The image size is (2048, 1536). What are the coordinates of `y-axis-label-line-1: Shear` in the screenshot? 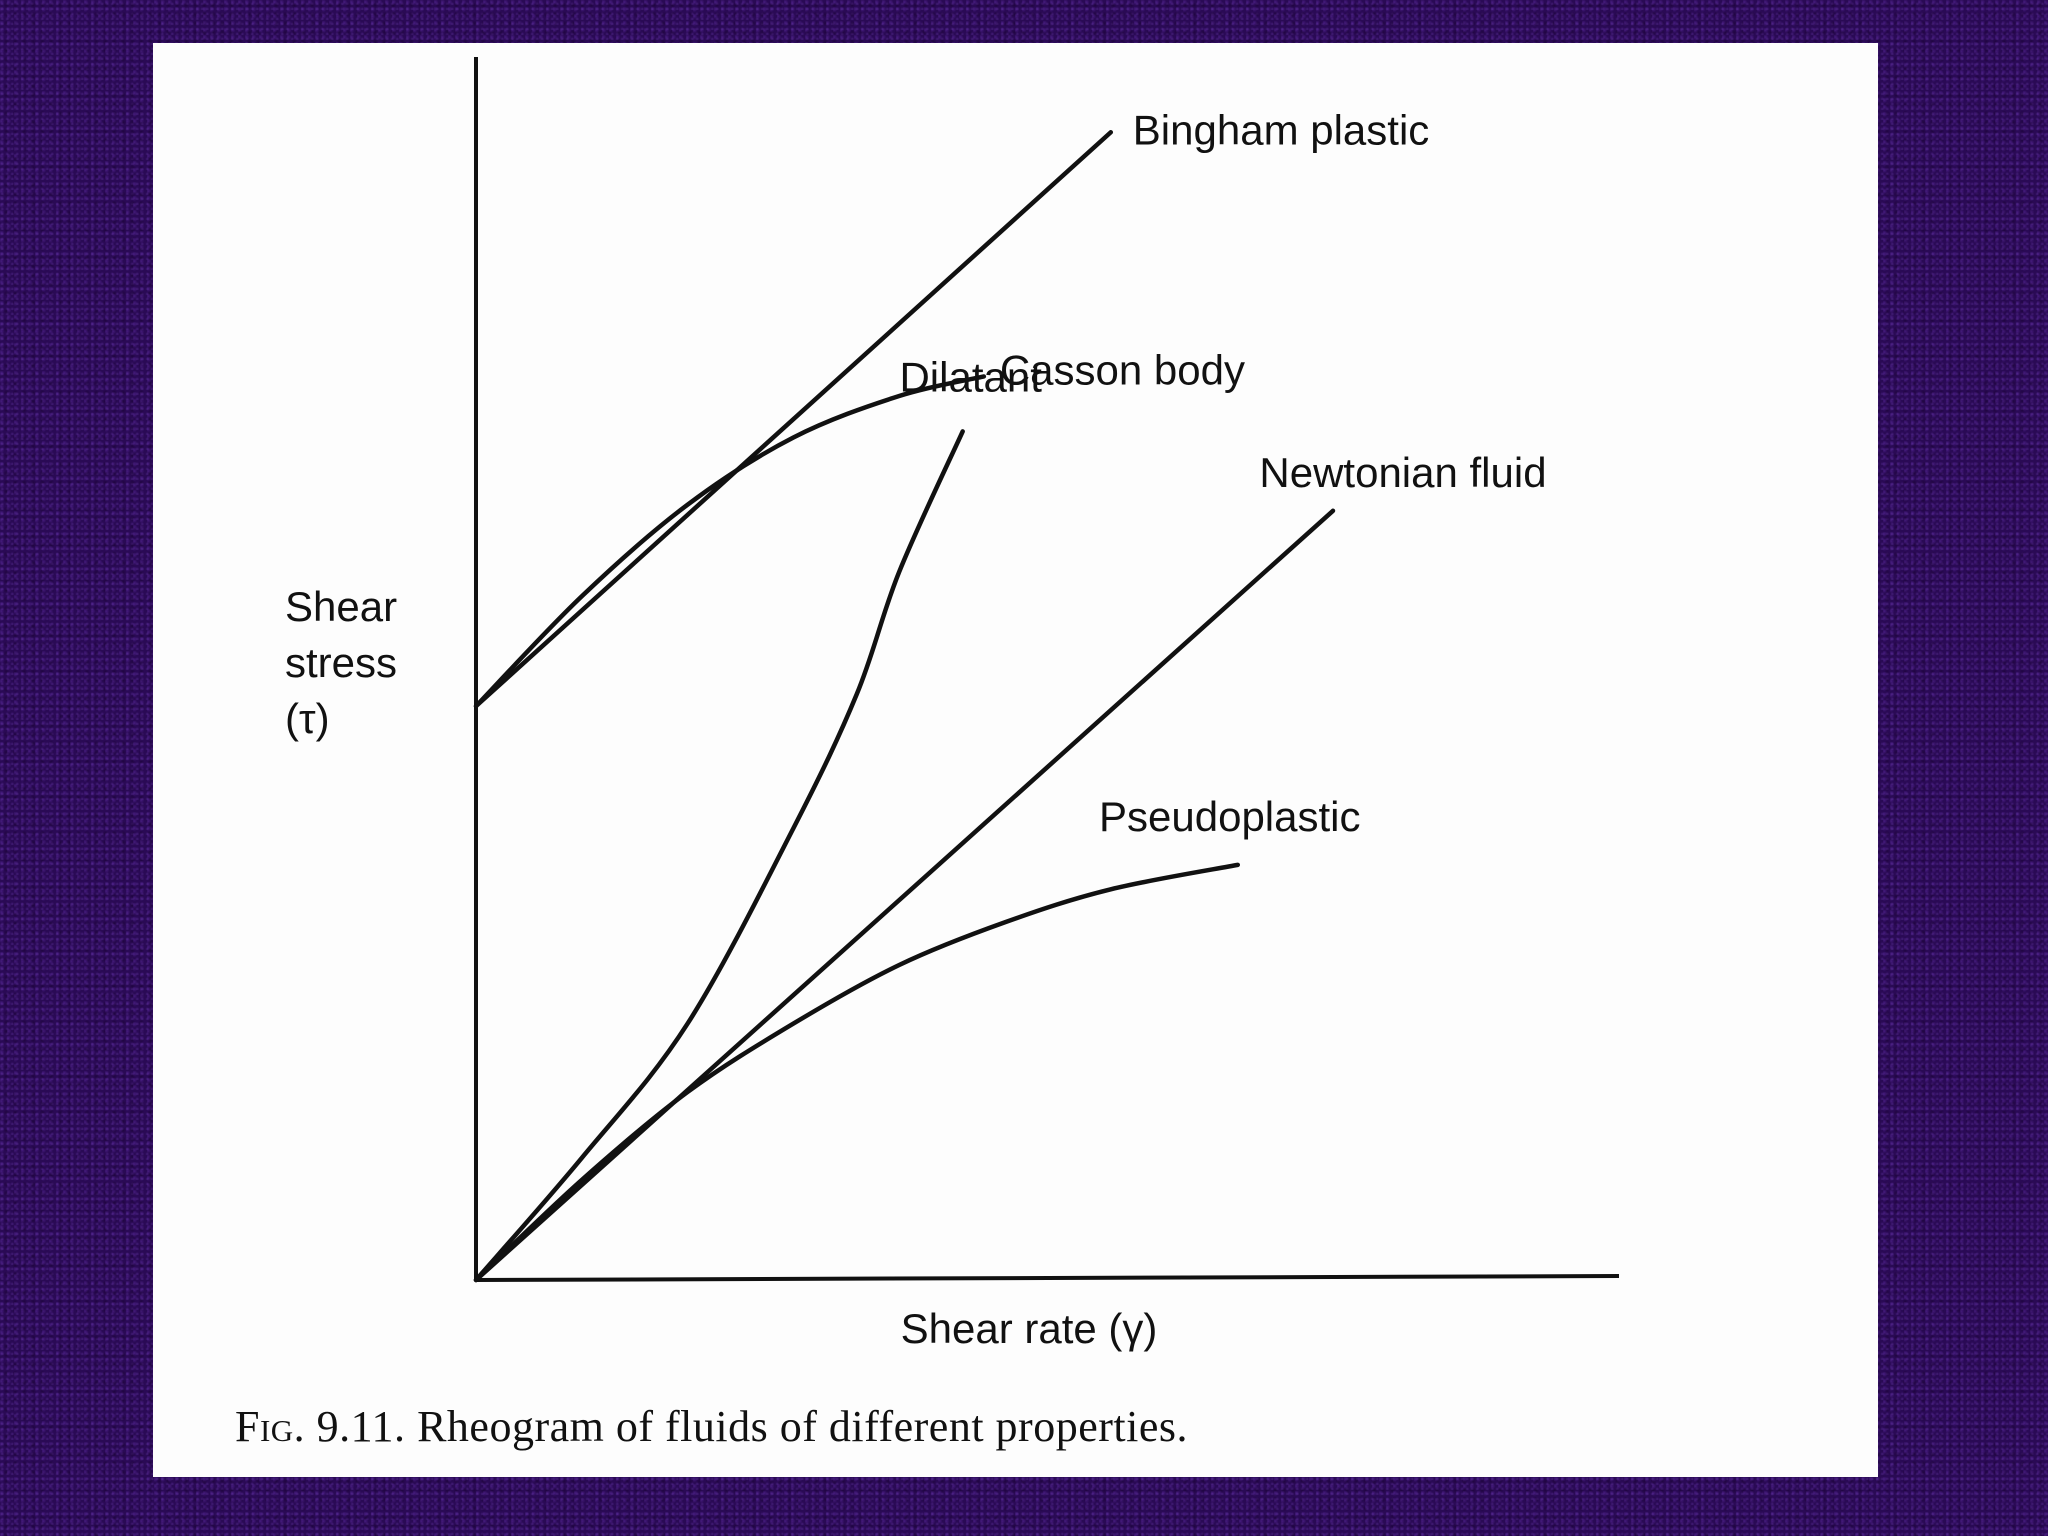 It's located at (341, 606).